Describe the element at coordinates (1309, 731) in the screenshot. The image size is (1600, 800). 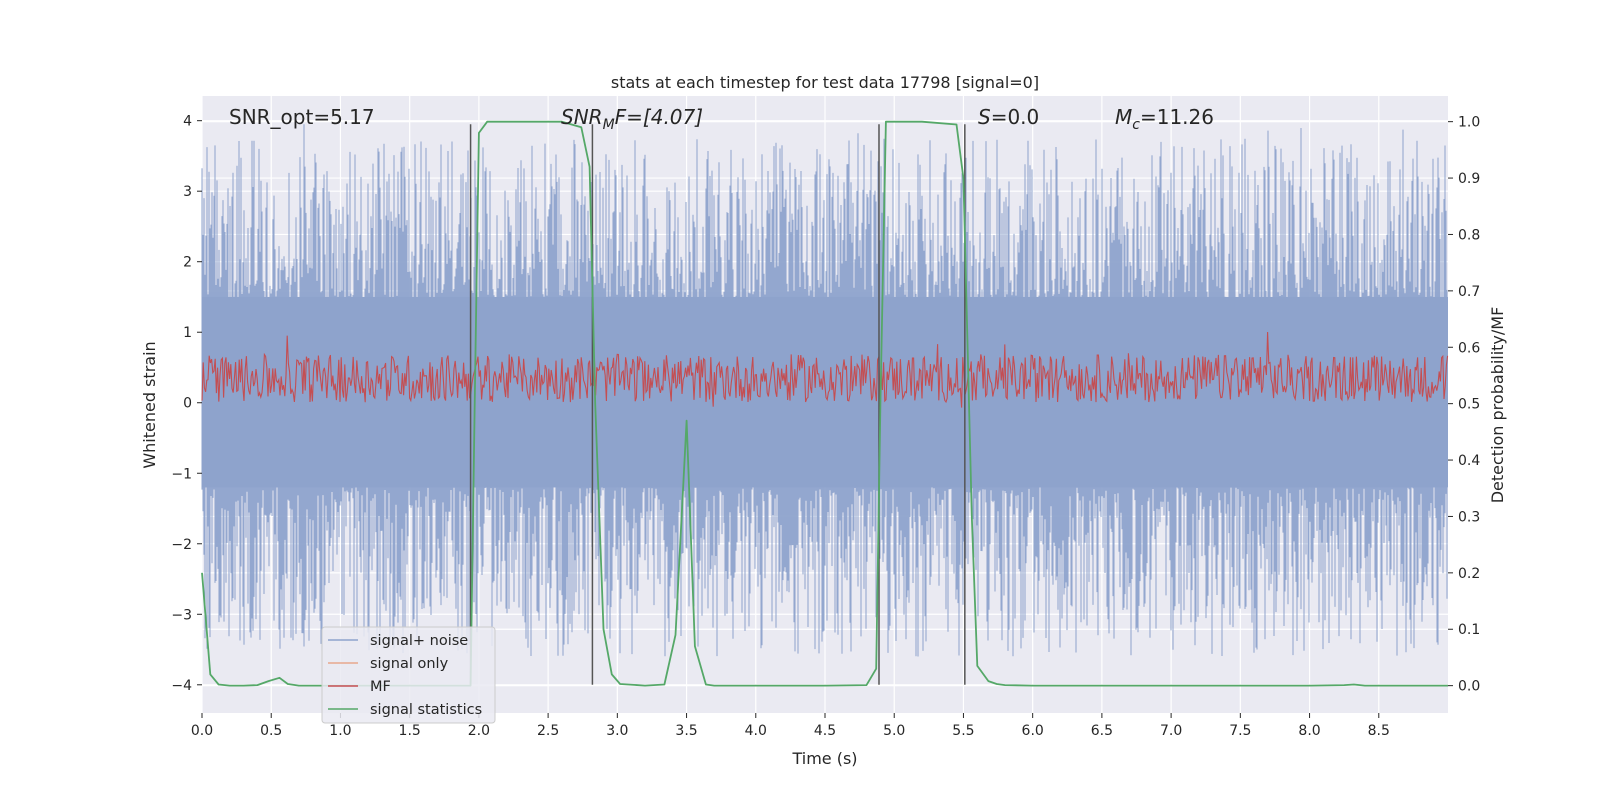
I see `x-tick-label: 8.0` at that location.